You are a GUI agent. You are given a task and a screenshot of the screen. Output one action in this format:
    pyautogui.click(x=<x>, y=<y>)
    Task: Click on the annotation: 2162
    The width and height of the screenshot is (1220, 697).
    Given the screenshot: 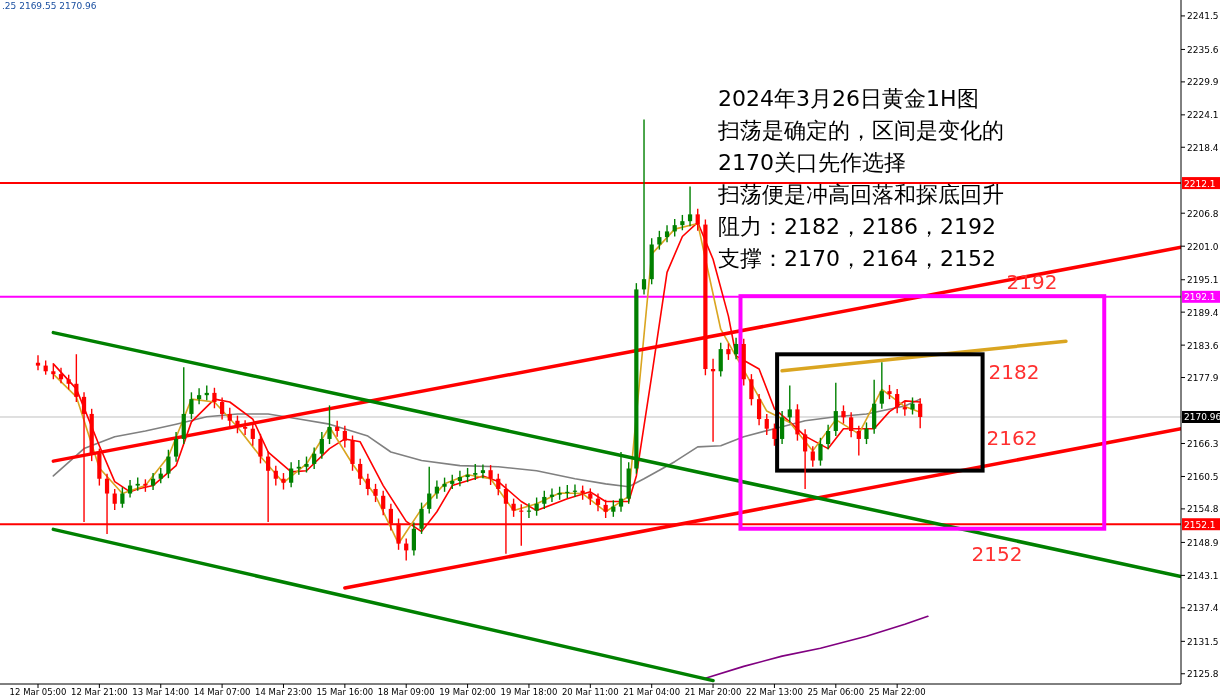 What is the action you would take?
    pyautogui.click(x=1012, y=438)
    